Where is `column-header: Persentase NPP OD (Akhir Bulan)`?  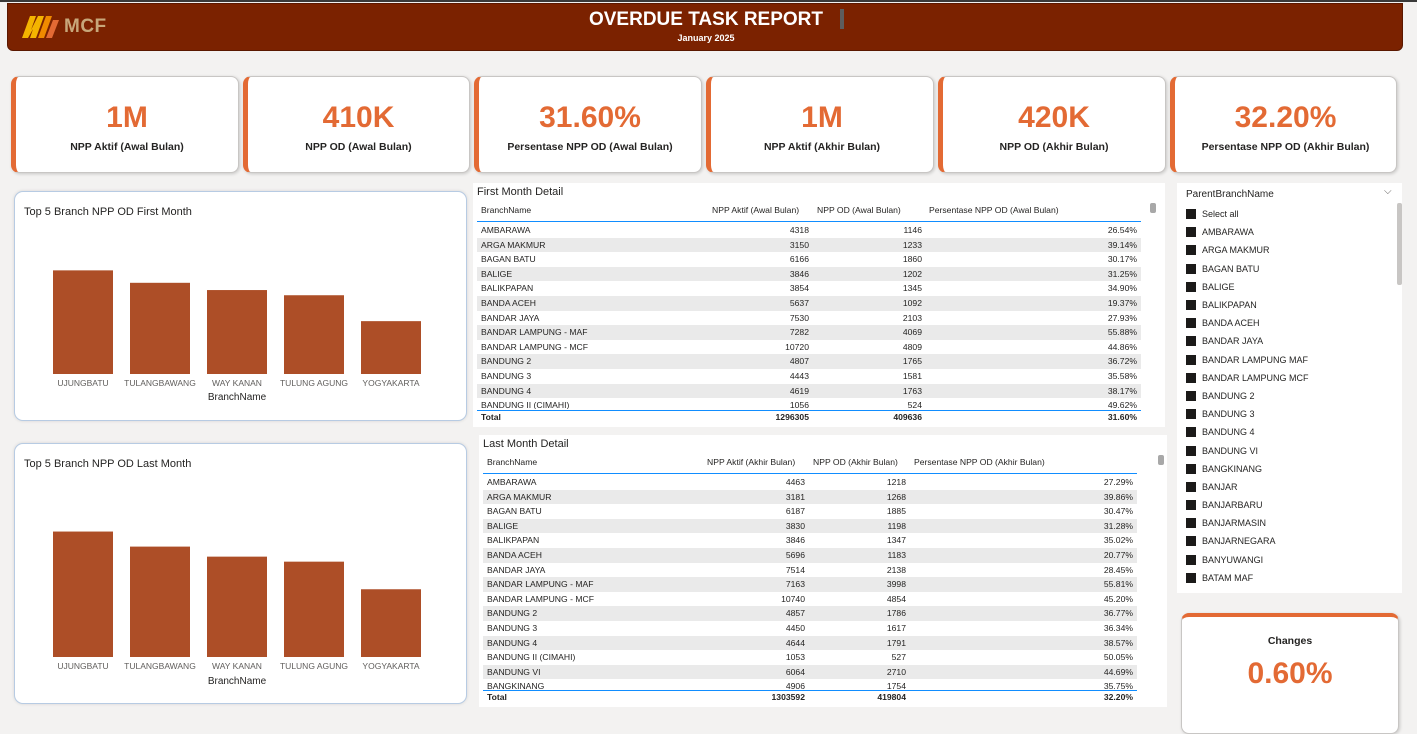 column-header: Persentase NPP OD (Akhir Bulan) is located at coordinates (979, 462).